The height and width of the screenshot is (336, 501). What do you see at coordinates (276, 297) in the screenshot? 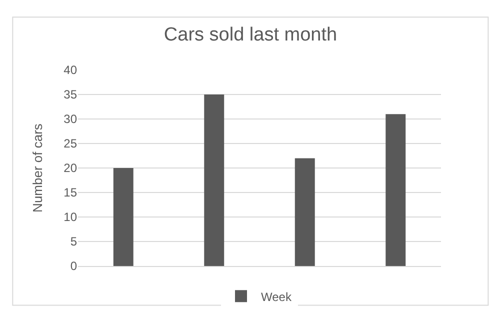
I see `legend-label: Week` at bounding box center [276, 297].